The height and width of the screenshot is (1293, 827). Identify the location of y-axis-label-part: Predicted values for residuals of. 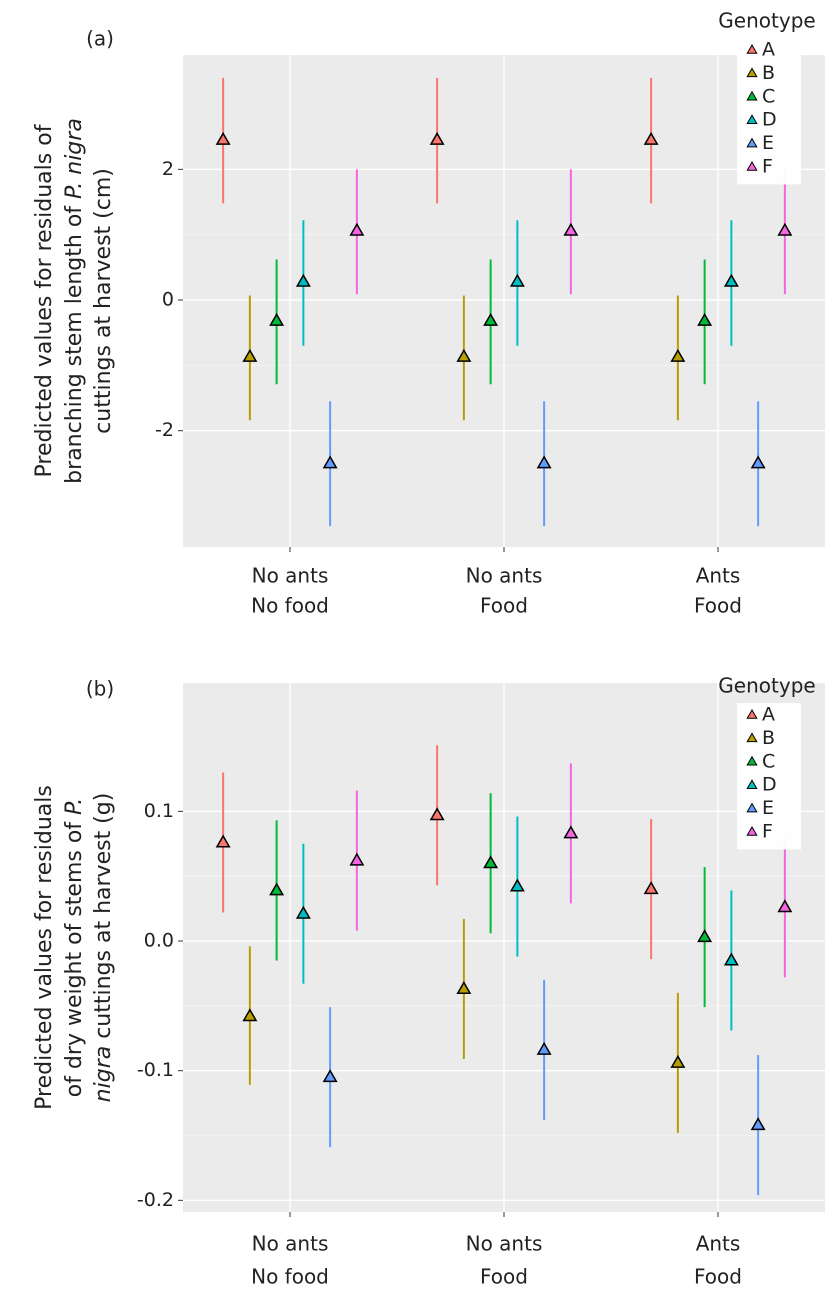
(44, 300).